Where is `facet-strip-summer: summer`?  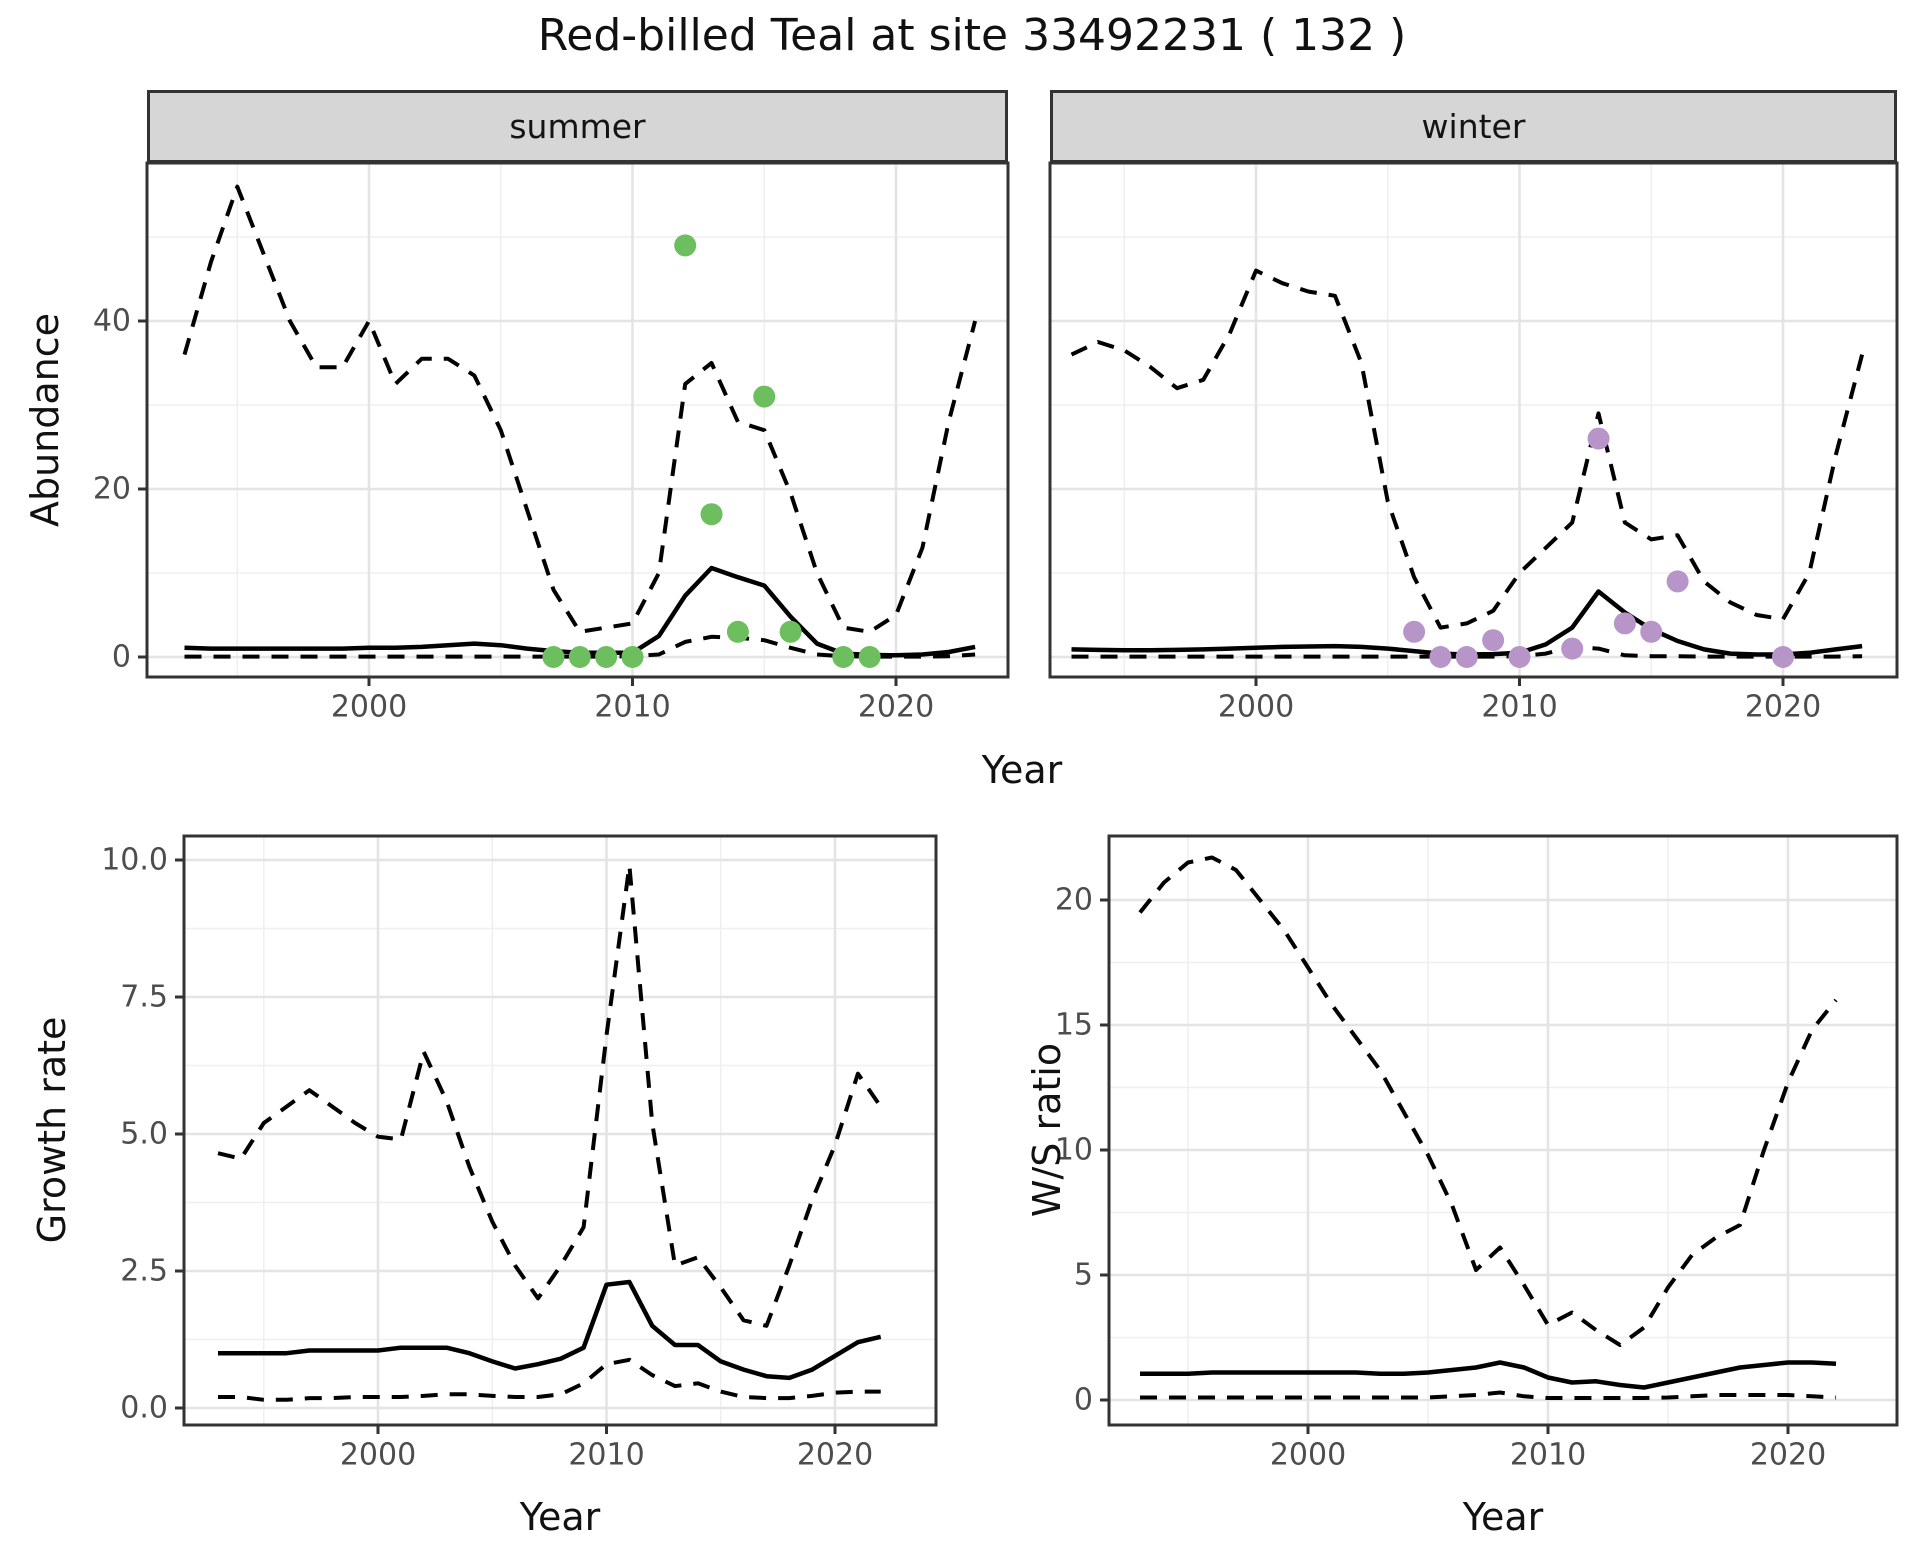
facet-strip-summer: summer is located at coordinates (577, 126).